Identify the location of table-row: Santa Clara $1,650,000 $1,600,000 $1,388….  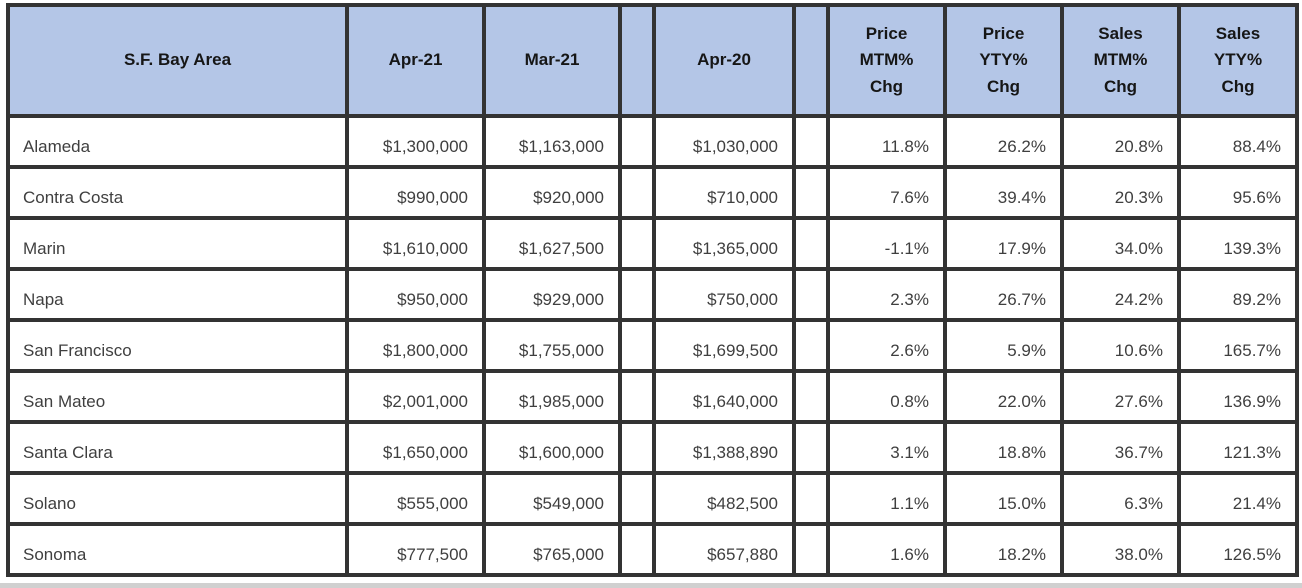
(652, 447).